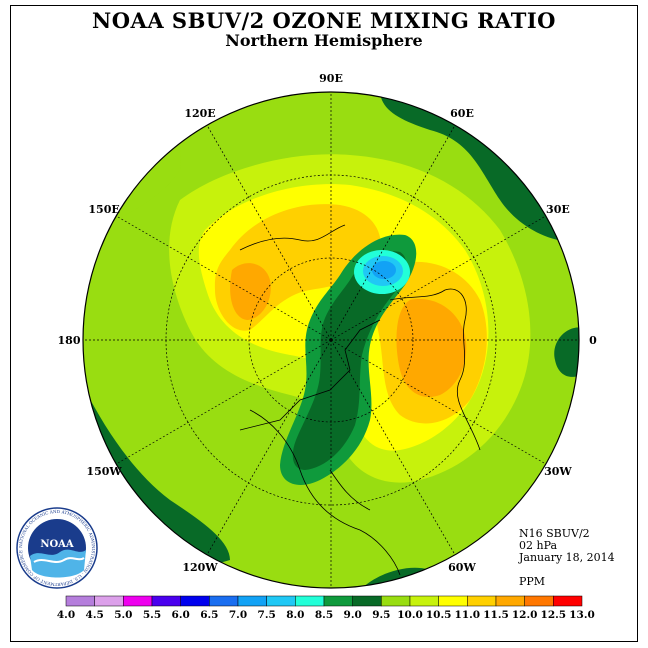  What do you see at coordinates (582, 615) in the screenshot?
I see `colorbar-tick-label: 13.0` at bounding box center [582, 615].